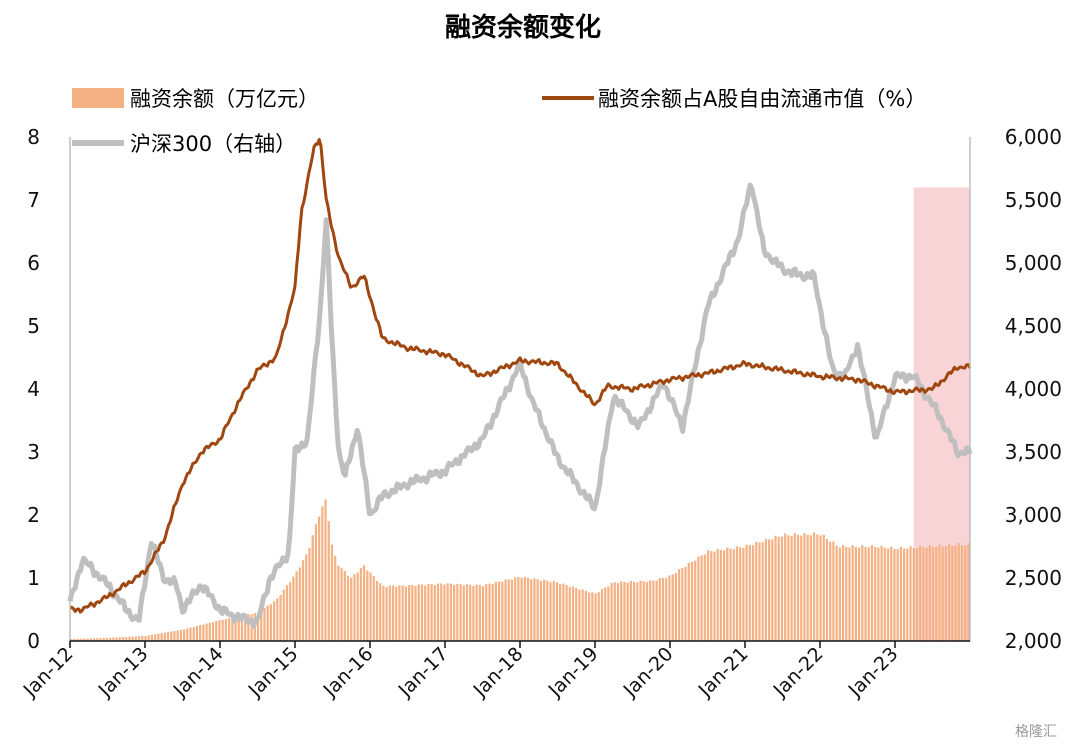 The image size is (1077, 751). I want to click on left-axis-tick-label: 6, so click(33, 263).